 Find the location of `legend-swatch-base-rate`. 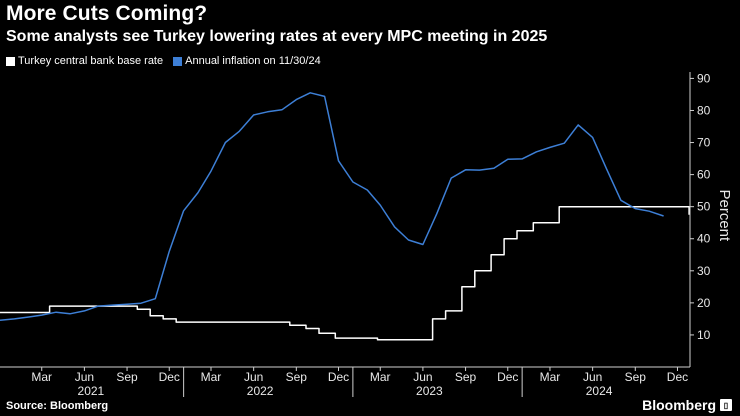

legend-swatch-base-rate is located at coordinates (10, 61).